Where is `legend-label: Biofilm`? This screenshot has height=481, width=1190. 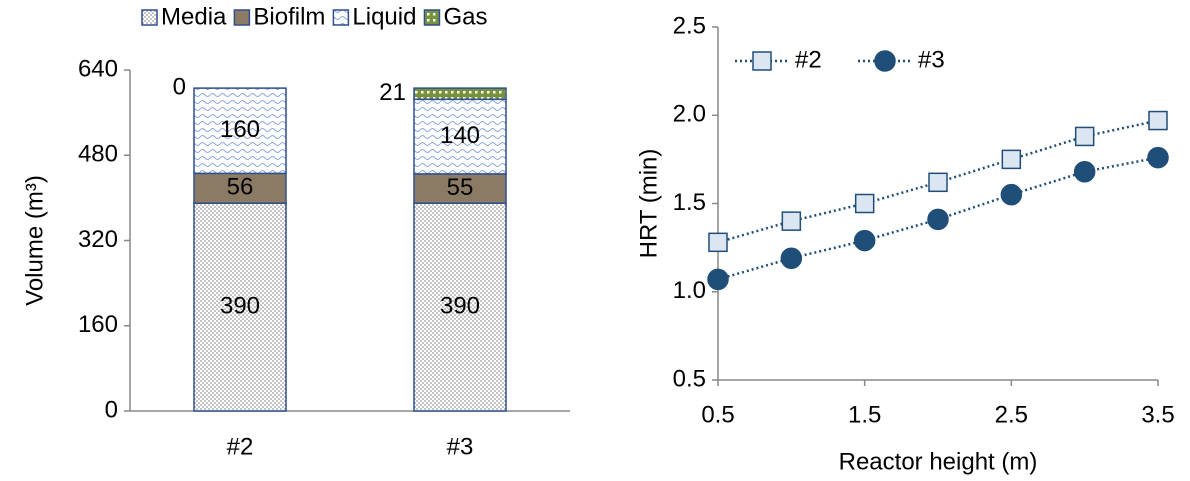
legend-label: Biofilm is located at coordinates (289, 16).